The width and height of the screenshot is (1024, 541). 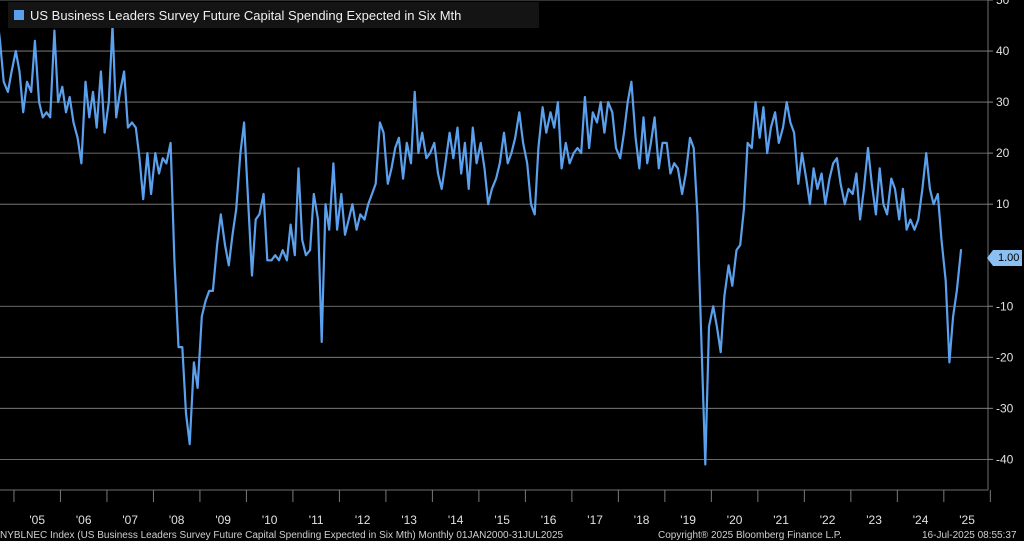 What do you see at coordinates (595, 520) in the screenshot?
I see `x-tick-label: '17` at bounding box center [595, 520].